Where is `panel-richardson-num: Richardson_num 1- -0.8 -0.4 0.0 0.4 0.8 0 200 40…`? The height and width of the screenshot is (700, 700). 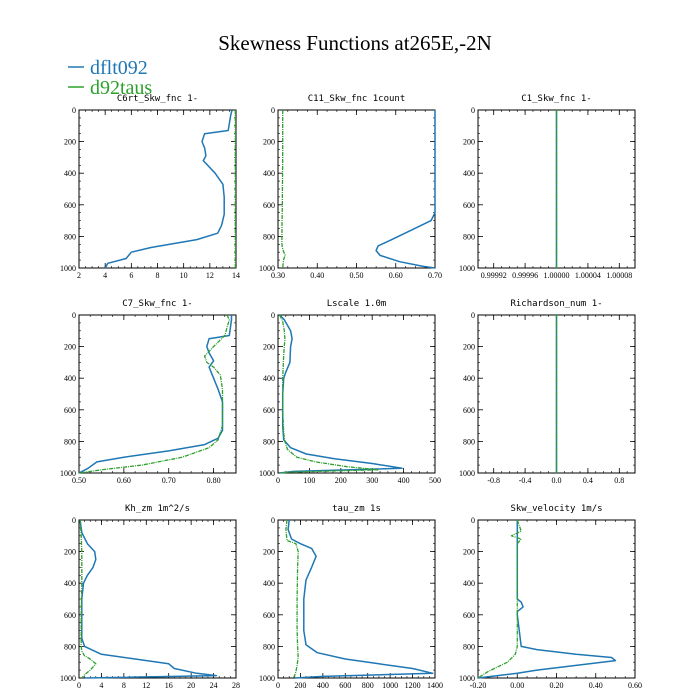
panel-richardson-num: Richardson_num 1- -0.8 -0.4 0.0 0.4 0.8 0 200 40… is located at coordinates (547, 392).